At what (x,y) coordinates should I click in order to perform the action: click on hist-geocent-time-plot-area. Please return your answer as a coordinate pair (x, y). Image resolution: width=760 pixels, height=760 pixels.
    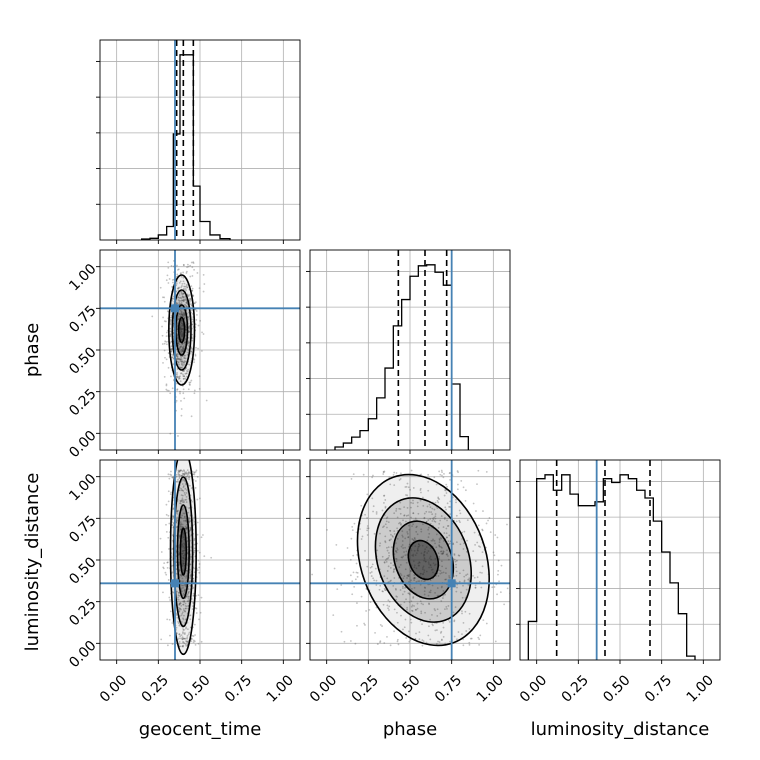
    Looking at the image, I should click on (200, 140).